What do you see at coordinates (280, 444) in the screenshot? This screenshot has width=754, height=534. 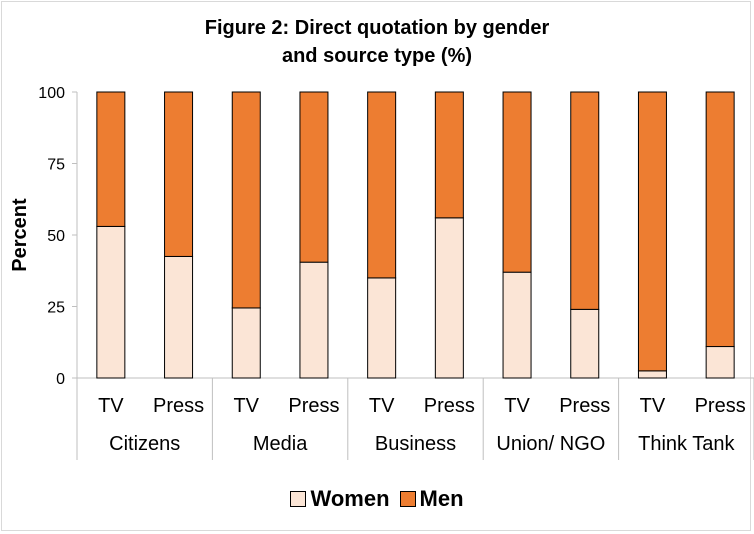 I see `group-label: Media` at bounding box center [280, 444].